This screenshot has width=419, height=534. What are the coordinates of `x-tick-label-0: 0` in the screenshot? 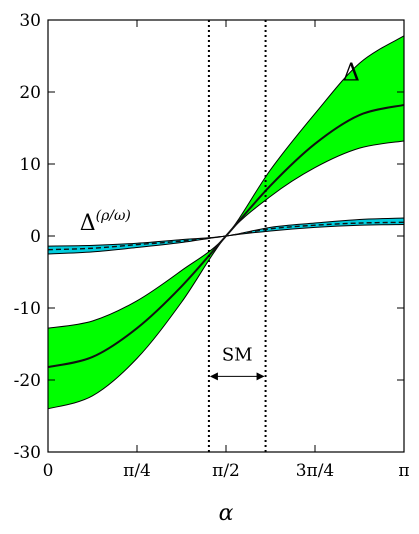 It's located at (48, 471).